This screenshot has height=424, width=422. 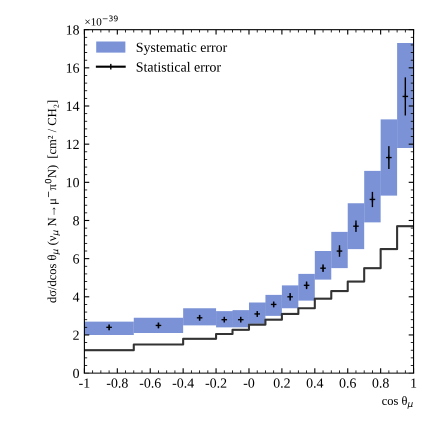 I want to click on y-tick-label: 4, so click(x=76, y=297).